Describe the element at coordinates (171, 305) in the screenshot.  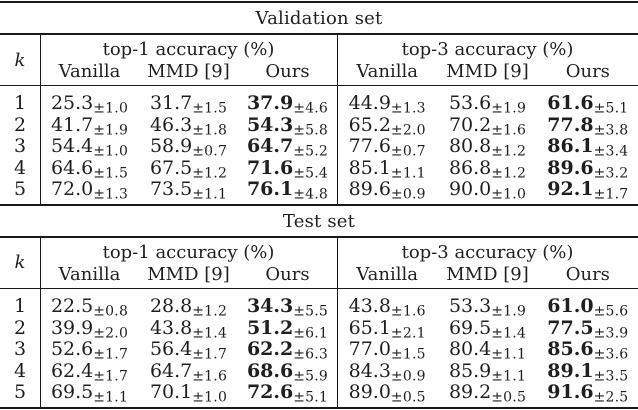
I see `value: 28.8` at that location.